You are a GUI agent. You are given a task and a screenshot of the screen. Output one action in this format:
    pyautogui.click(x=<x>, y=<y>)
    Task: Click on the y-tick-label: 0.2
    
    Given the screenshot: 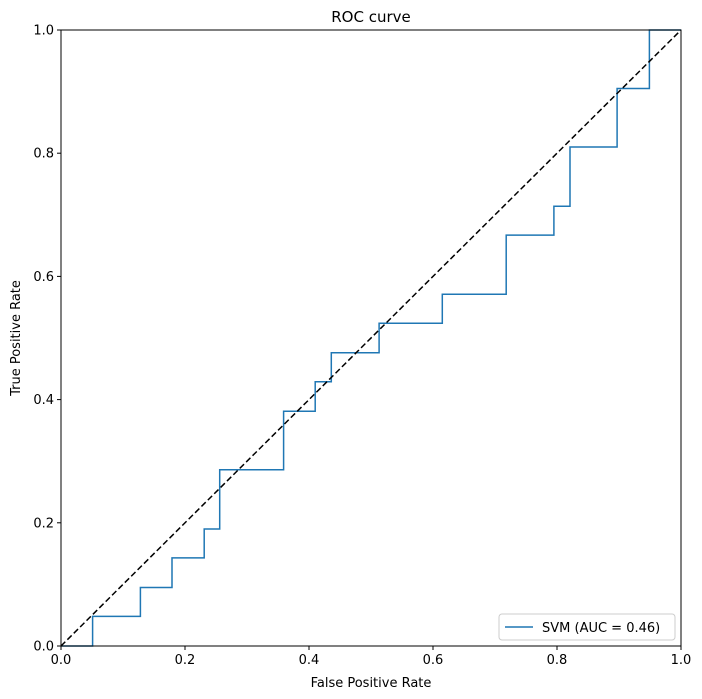 What is the action you would take?
    pyautogui.click(x=43, y=523)
    